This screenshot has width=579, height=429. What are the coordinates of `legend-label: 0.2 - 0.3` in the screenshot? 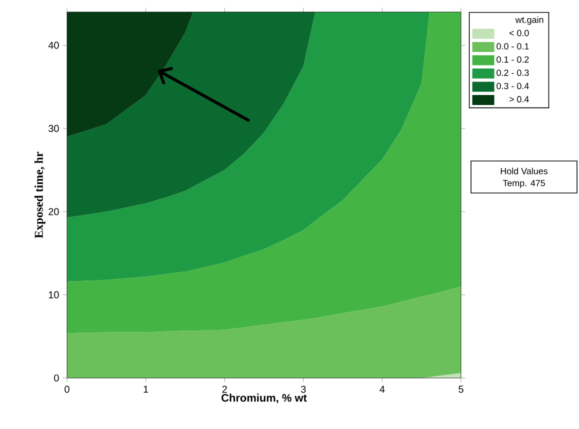 It's located at (512, 73).